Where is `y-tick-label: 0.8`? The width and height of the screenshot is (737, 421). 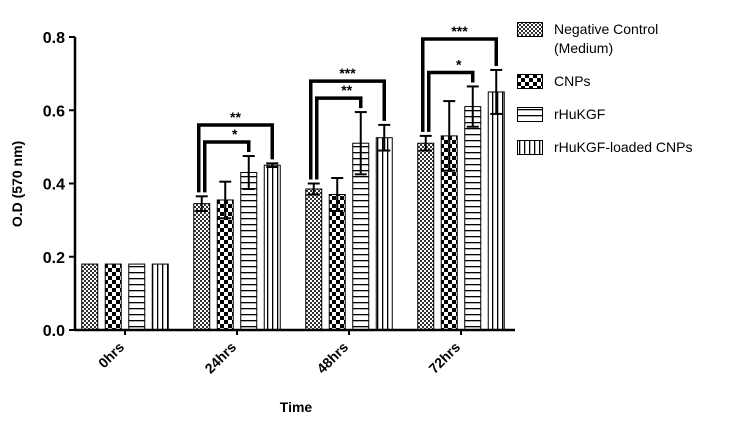 y-tick-label: 0.8 is located at coordinates (54, 38).